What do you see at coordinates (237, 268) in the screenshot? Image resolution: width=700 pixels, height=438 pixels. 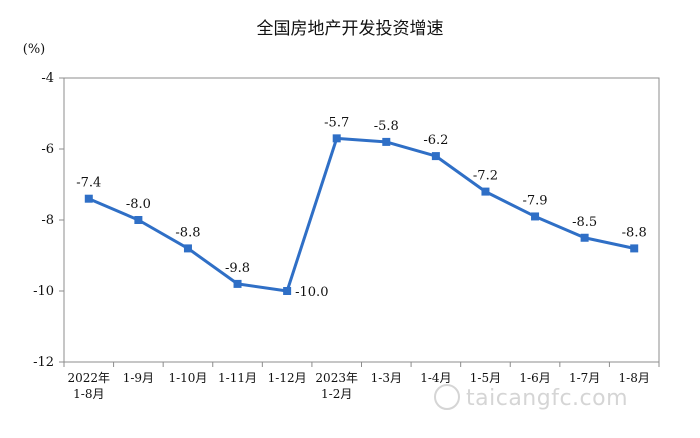 I see `data-label: -9.8` at bounding box center [237, 268].